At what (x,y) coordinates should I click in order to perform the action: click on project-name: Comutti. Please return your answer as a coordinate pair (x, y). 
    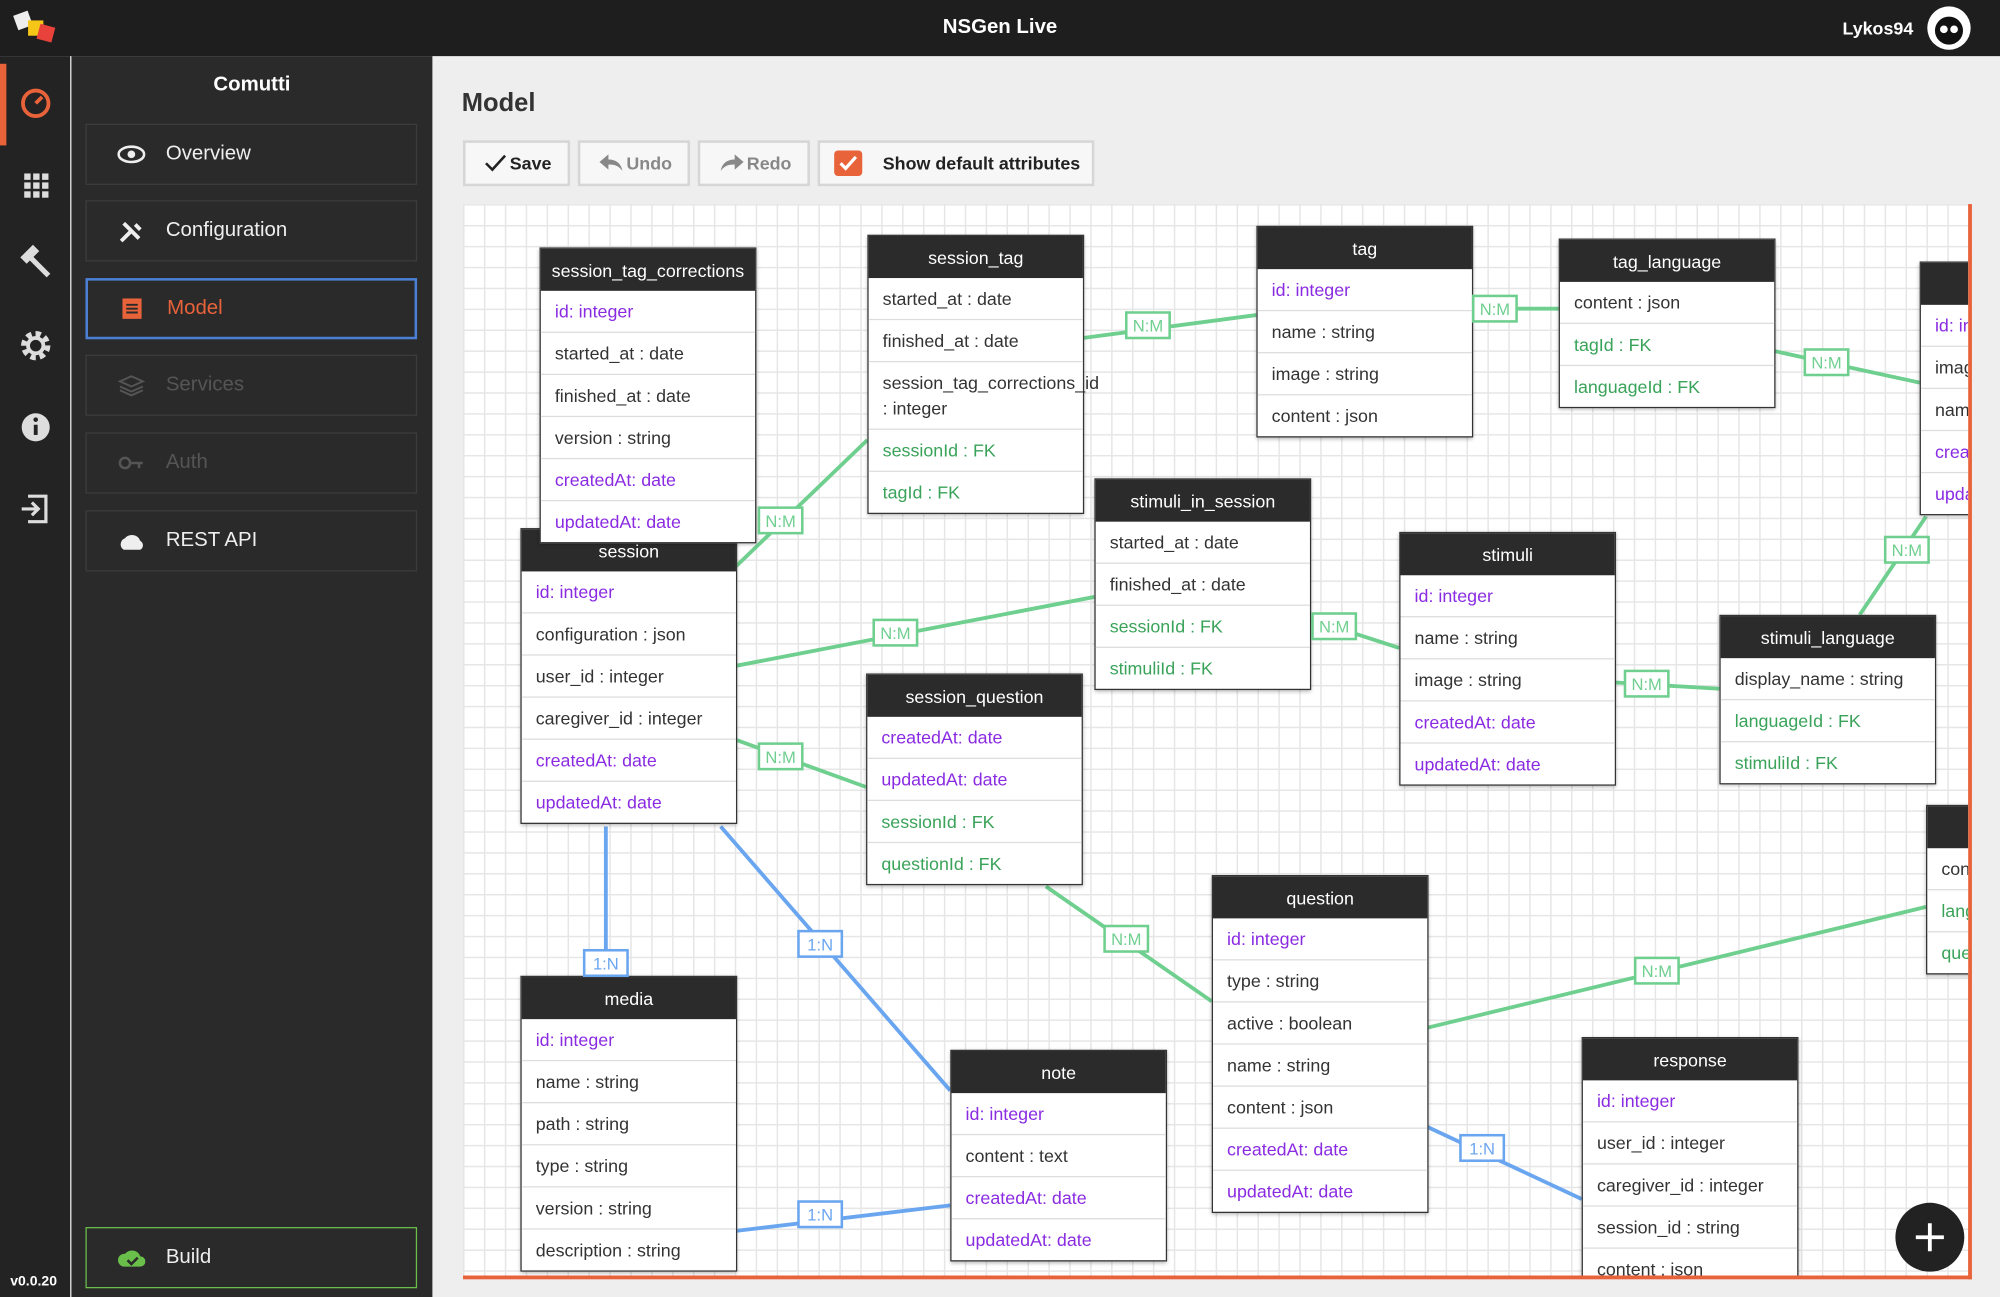
    Looking at the image, I should click on (252, 84).